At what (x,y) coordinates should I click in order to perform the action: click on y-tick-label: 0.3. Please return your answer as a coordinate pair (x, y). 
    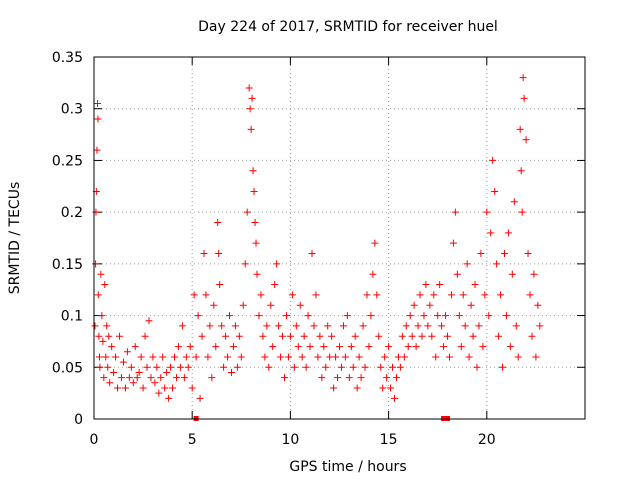
    Looking at the image, I should click on (72, 110).